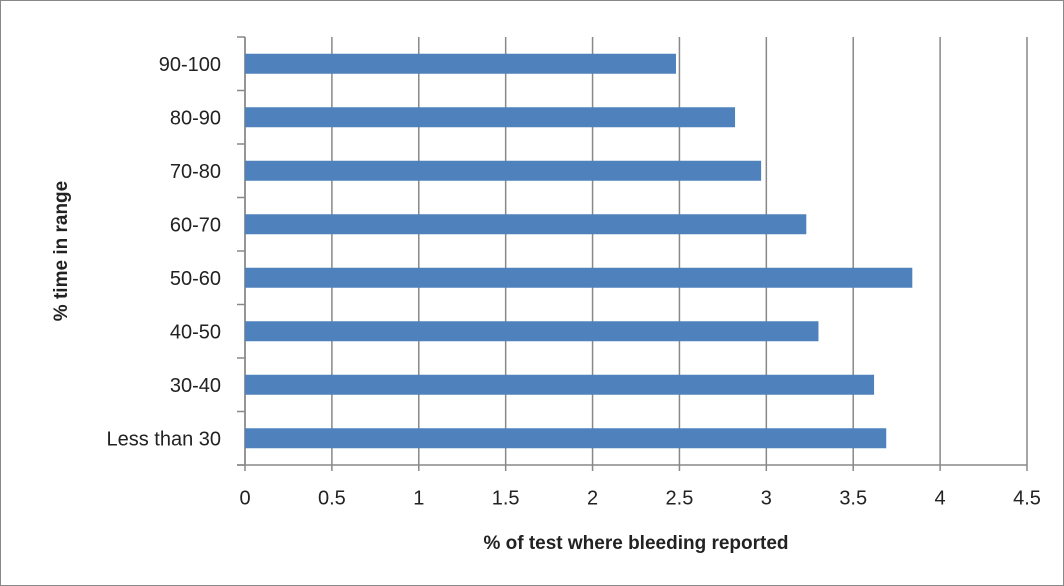 This screenshot has height=586, width=1064. I want to click on y-tick-label: 70-80, so click(195, 172).